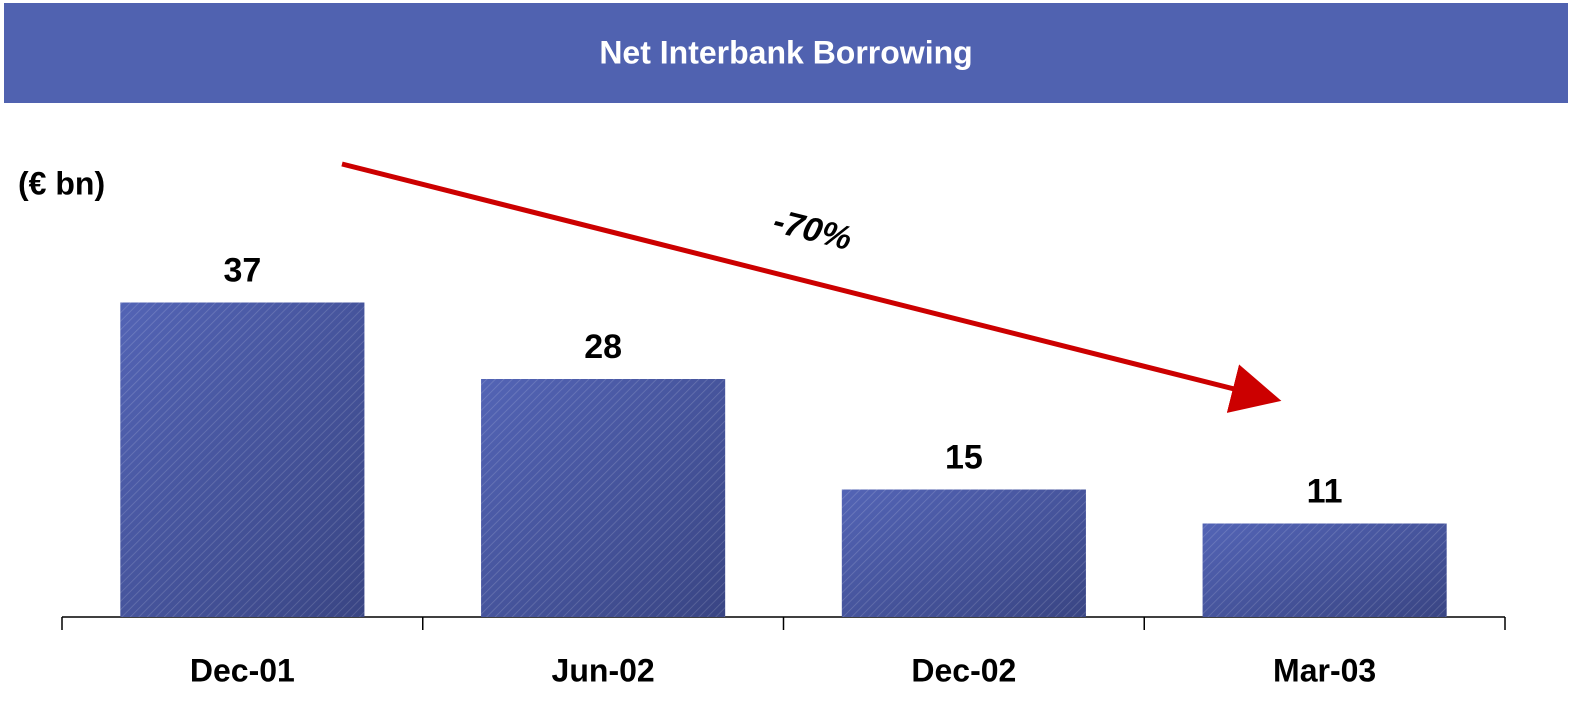  I want to click on unit-label: (€ bn), so click(61, 183).